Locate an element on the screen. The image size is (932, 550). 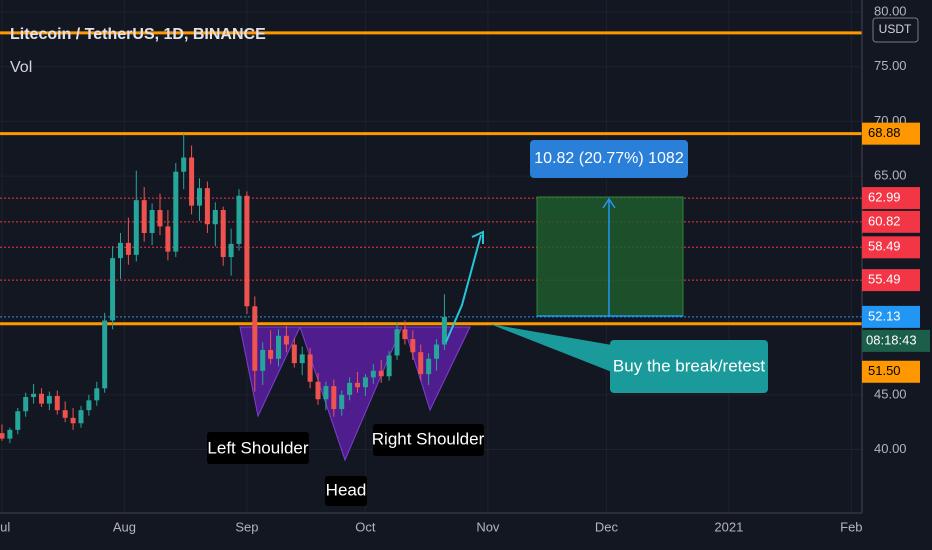
callout-pointer is located at coordinates (551, 348).